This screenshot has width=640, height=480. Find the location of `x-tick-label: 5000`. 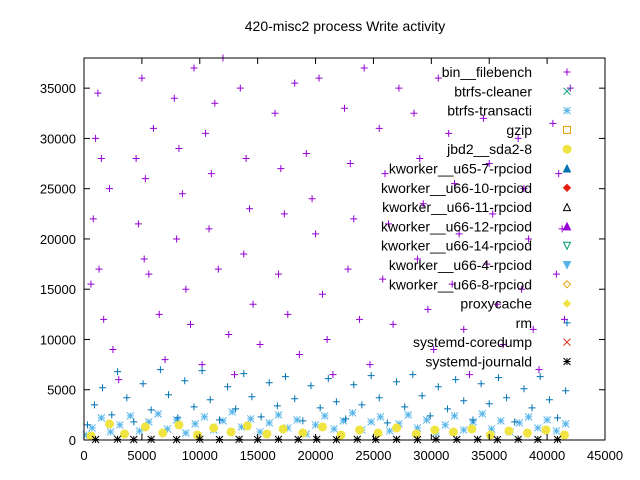

x-tick-label: 5000 is located at coordinates (141, 455).